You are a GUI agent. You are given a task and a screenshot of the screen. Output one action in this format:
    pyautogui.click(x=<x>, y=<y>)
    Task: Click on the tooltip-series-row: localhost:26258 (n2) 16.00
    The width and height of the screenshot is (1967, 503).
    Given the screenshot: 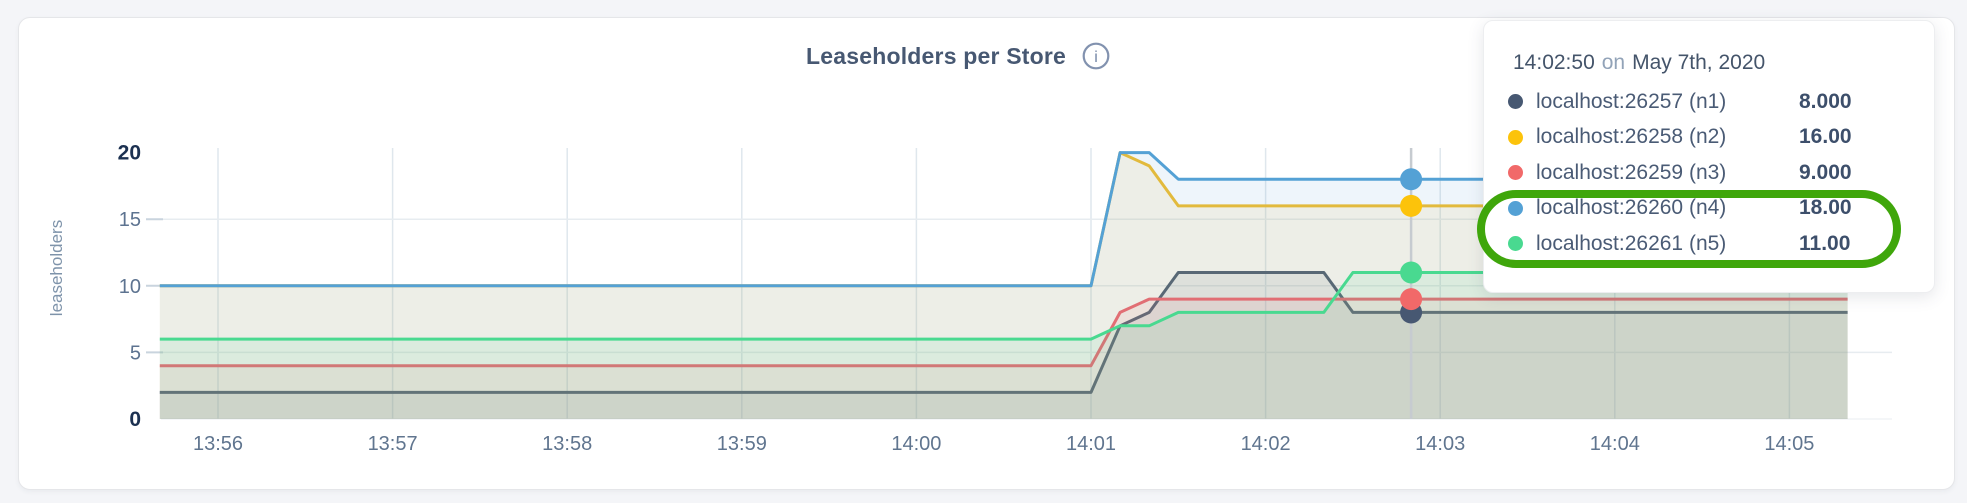 What is the action you would take?
    pyautogui.click(x=1709, y=138)
    